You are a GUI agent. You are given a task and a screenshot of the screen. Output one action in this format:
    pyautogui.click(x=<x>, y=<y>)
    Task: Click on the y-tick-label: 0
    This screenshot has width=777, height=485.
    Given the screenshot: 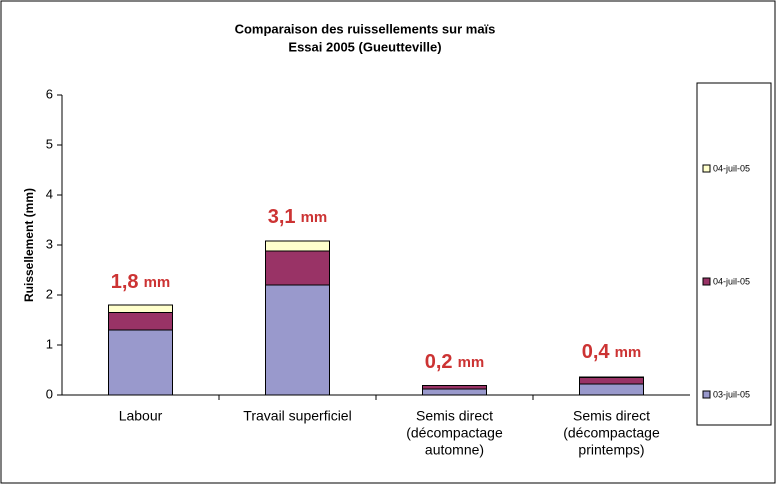 What is the action you would take?
    pyautogui.click(x=49, y=393)
    